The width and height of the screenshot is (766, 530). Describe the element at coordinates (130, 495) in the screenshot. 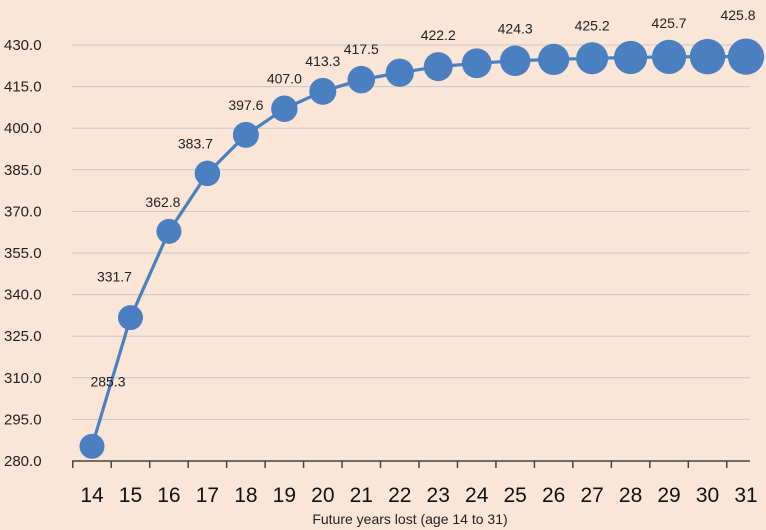

I see `x-tick-label: 15` at that location.